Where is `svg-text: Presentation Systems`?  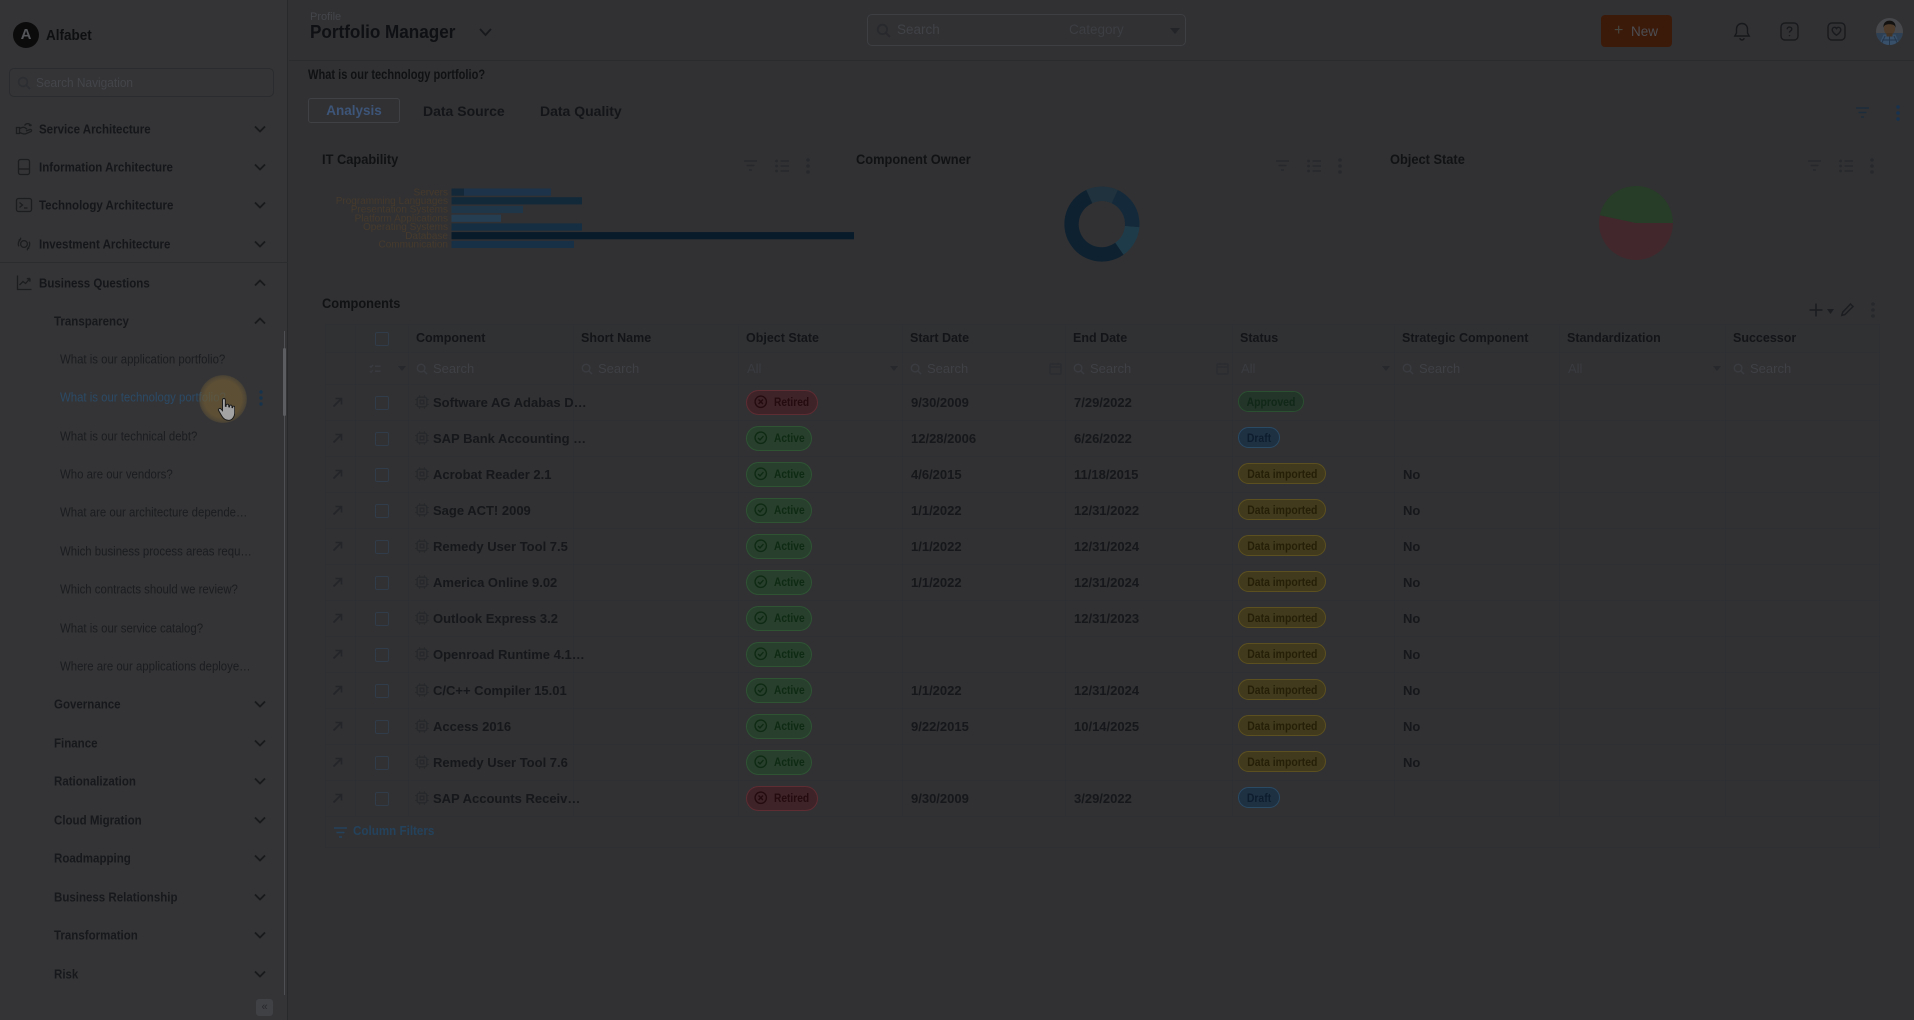
svg-text: Presentation Systems is located at coordinates (399, 210).